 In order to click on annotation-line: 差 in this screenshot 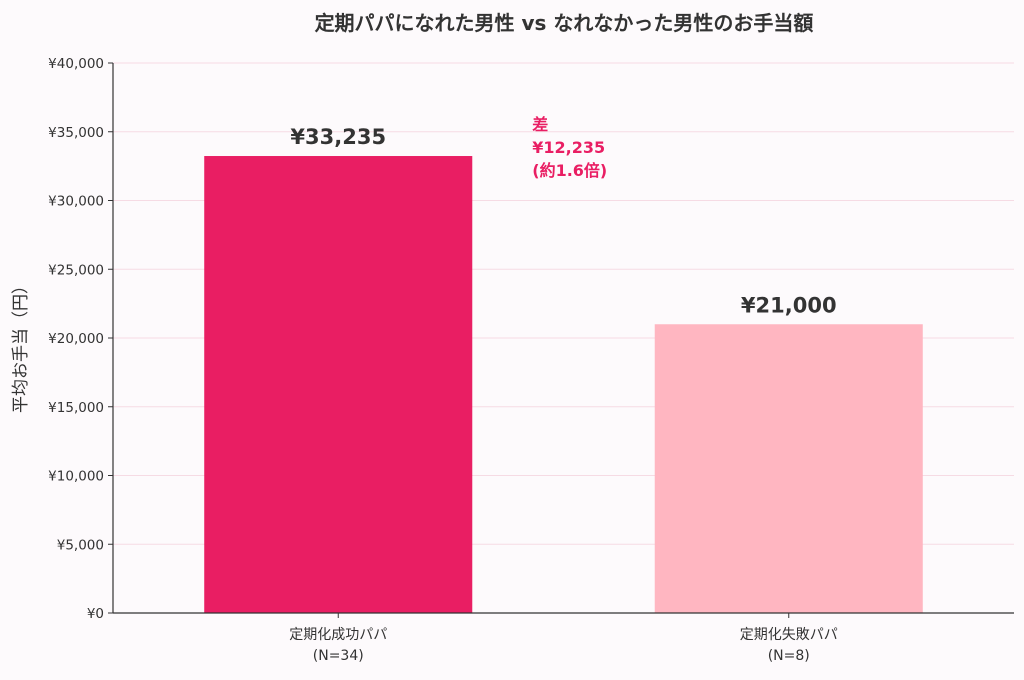, I will do `click(540, 124)`.